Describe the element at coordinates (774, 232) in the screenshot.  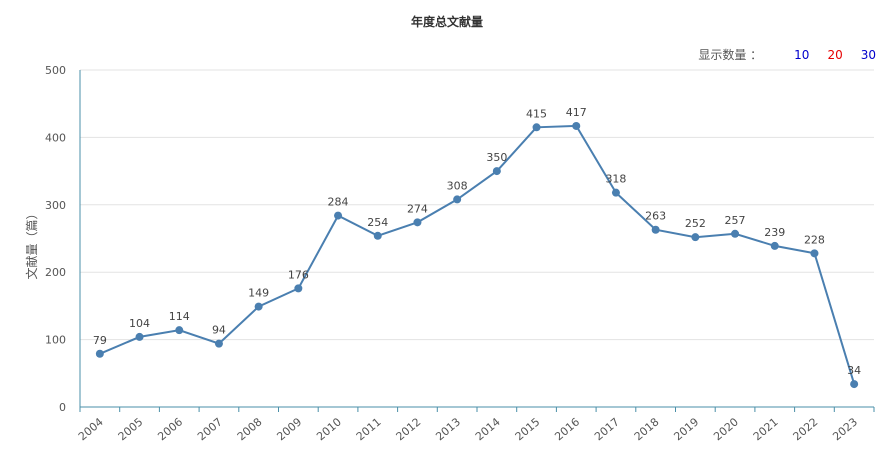
I see `data-label: 239` at that location.